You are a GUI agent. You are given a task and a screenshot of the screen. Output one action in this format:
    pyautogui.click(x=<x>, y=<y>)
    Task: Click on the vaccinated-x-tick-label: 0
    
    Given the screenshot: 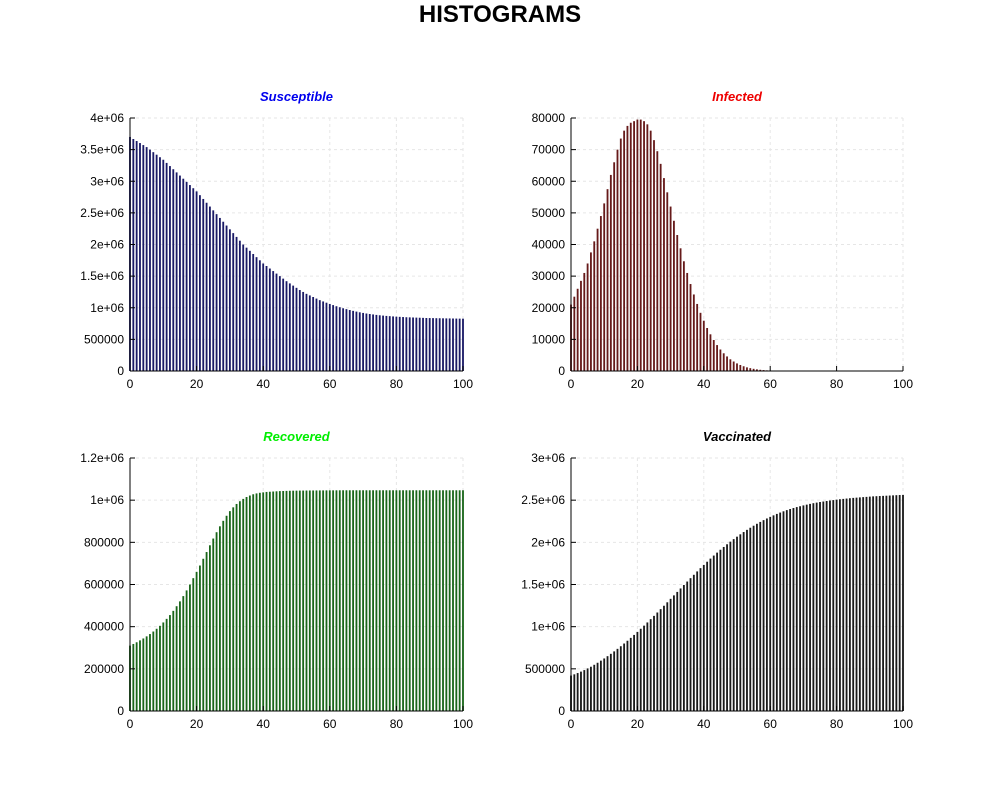 What is the action you would take?
    pyautogui.click(x=571, y=724)
    